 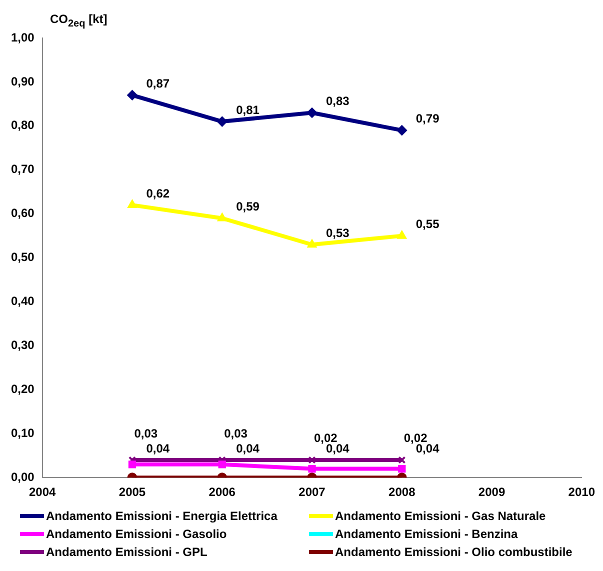 I want to click on x-tick-label: 2004, so click(x=42, y=492).